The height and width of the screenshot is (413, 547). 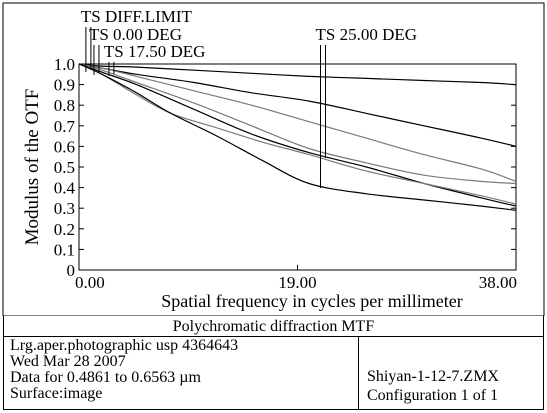 I want to click on x-tick-label: 19.00, so click(x=297, y=282).